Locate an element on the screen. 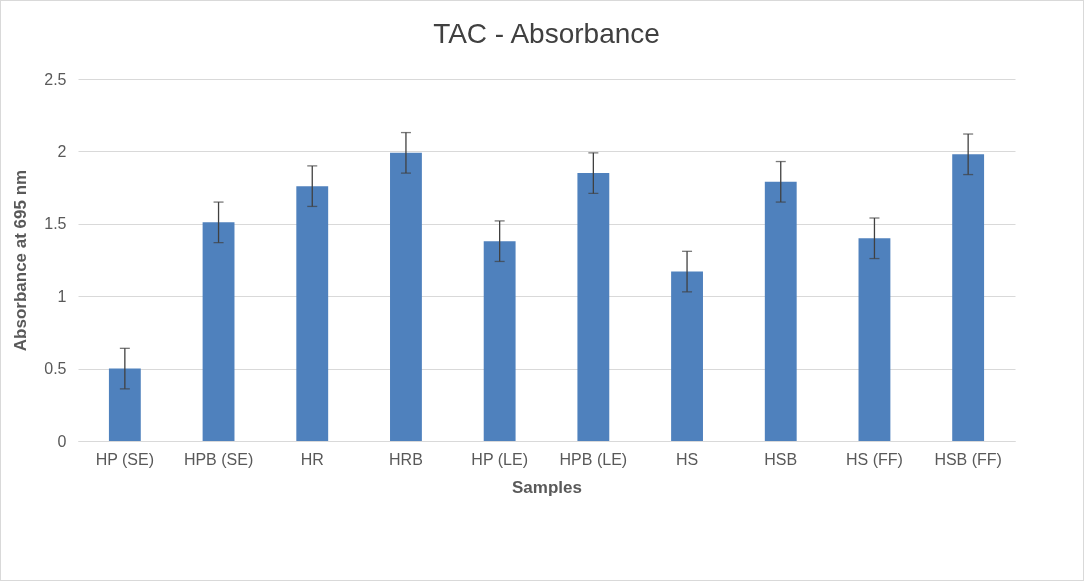 The image size is (1086, 583). y-tick-label: 2 is located at coordinates (62, 151).